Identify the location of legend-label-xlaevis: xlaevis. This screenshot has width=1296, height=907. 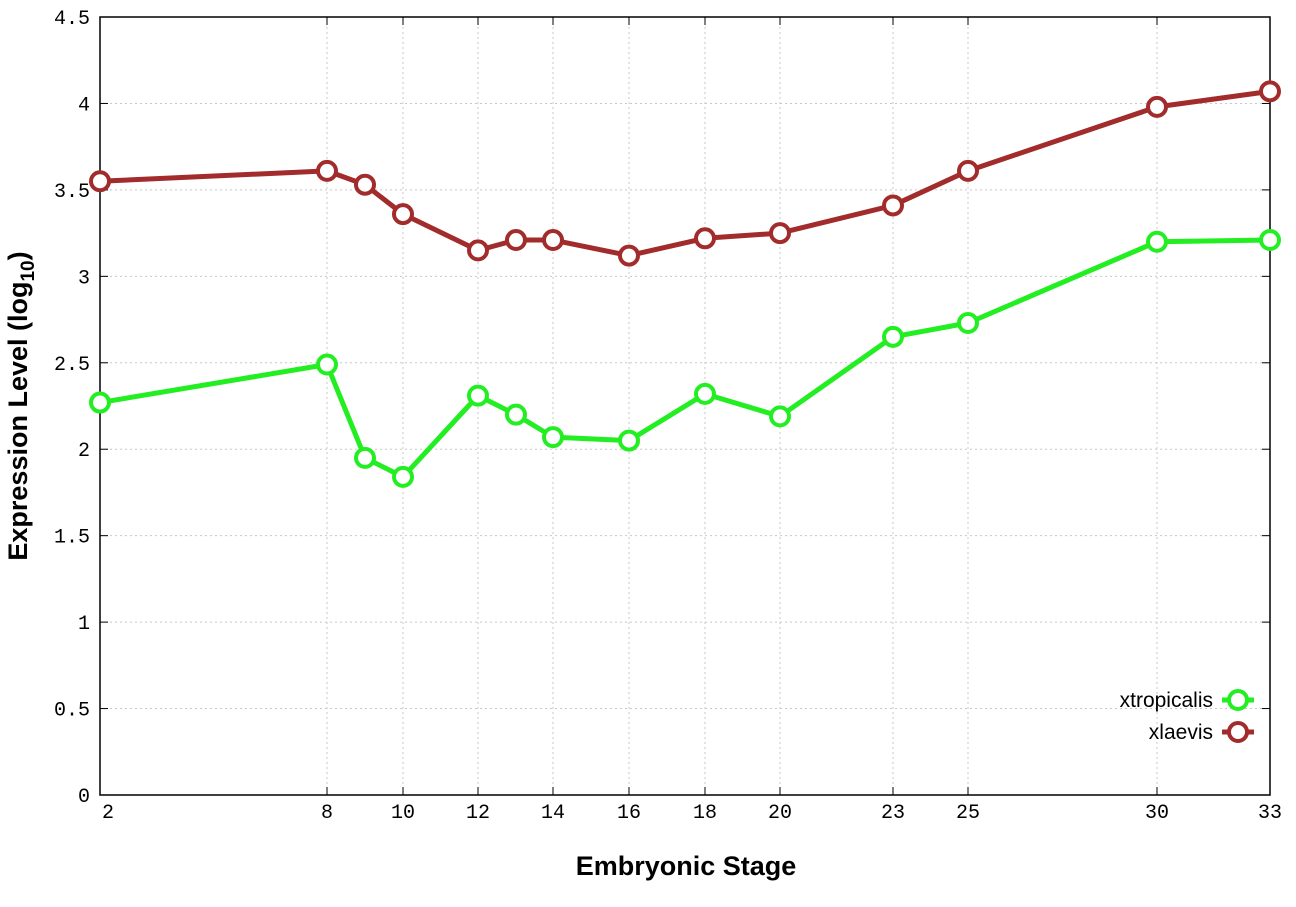
(1181, 732).